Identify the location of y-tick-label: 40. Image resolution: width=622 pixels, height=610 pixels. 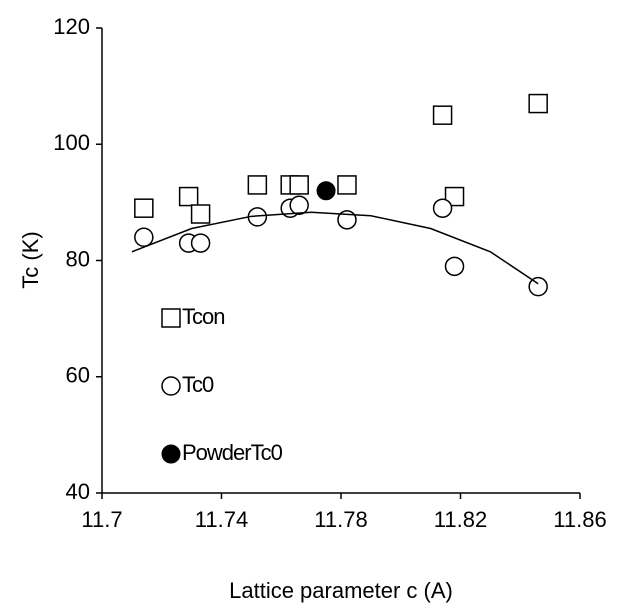
(78, 491).